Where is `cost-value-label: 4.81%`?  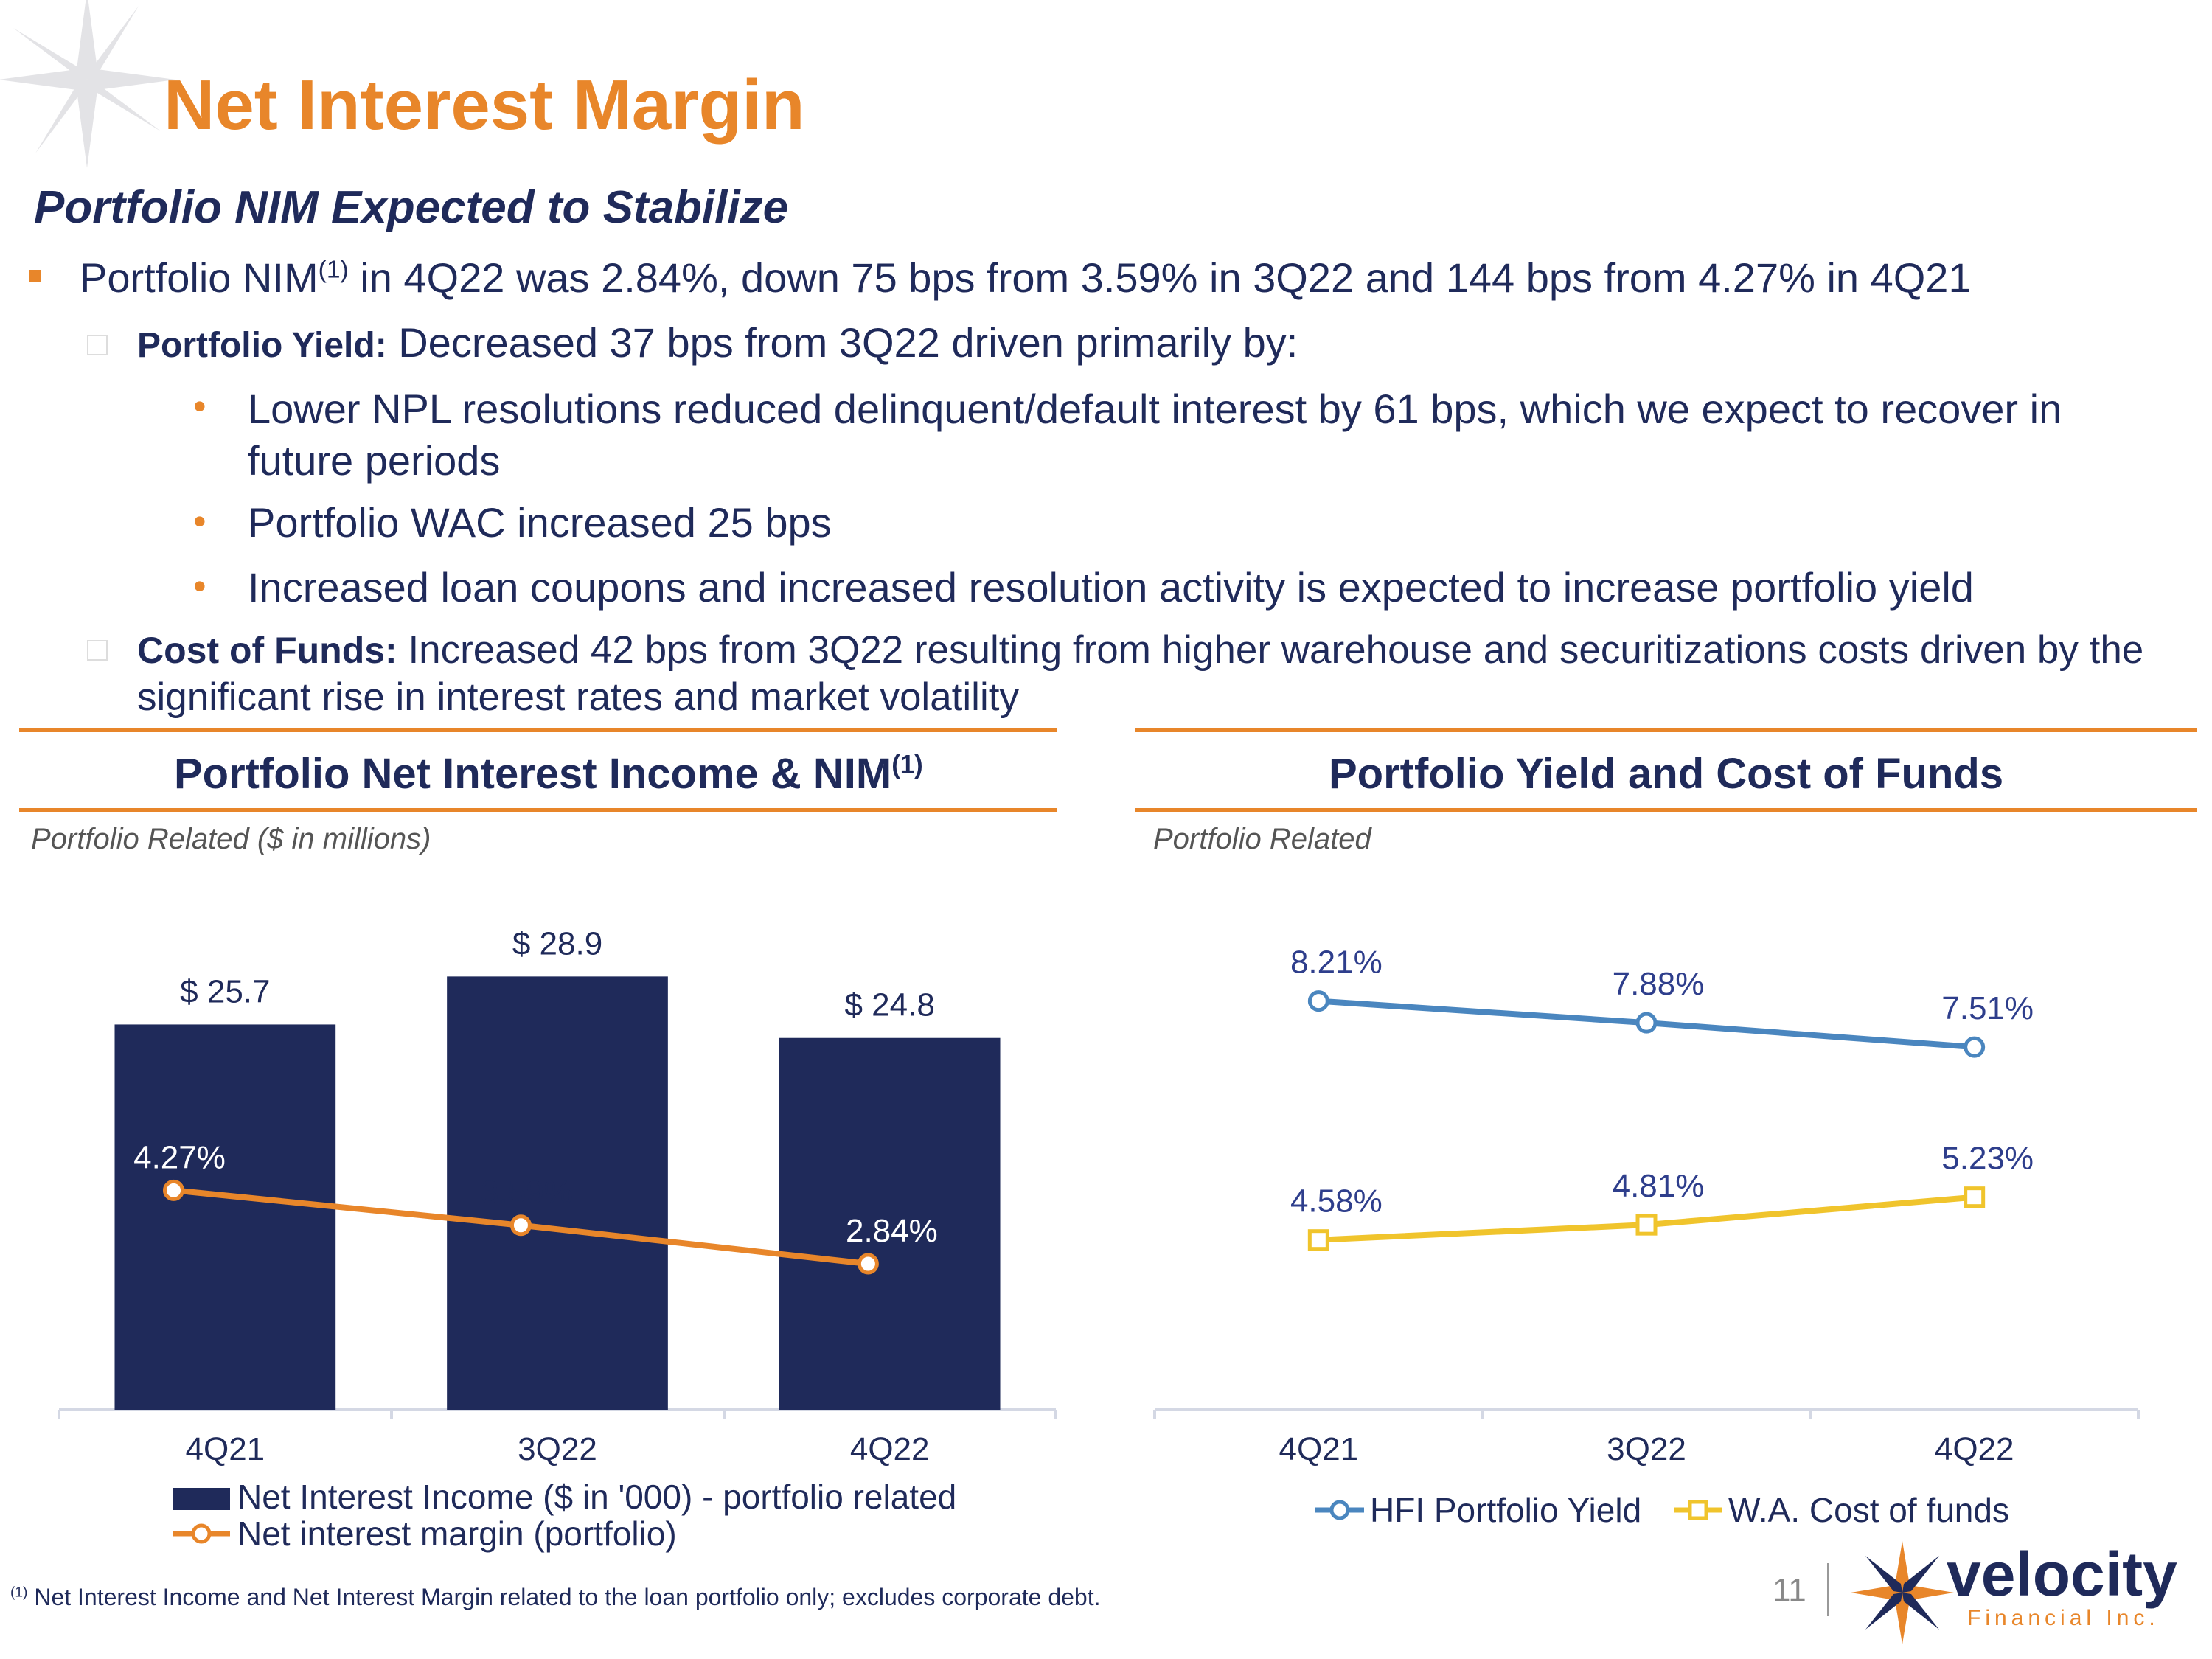 cost-value-label: 4.81% is located at coordinates (1659, 1186).